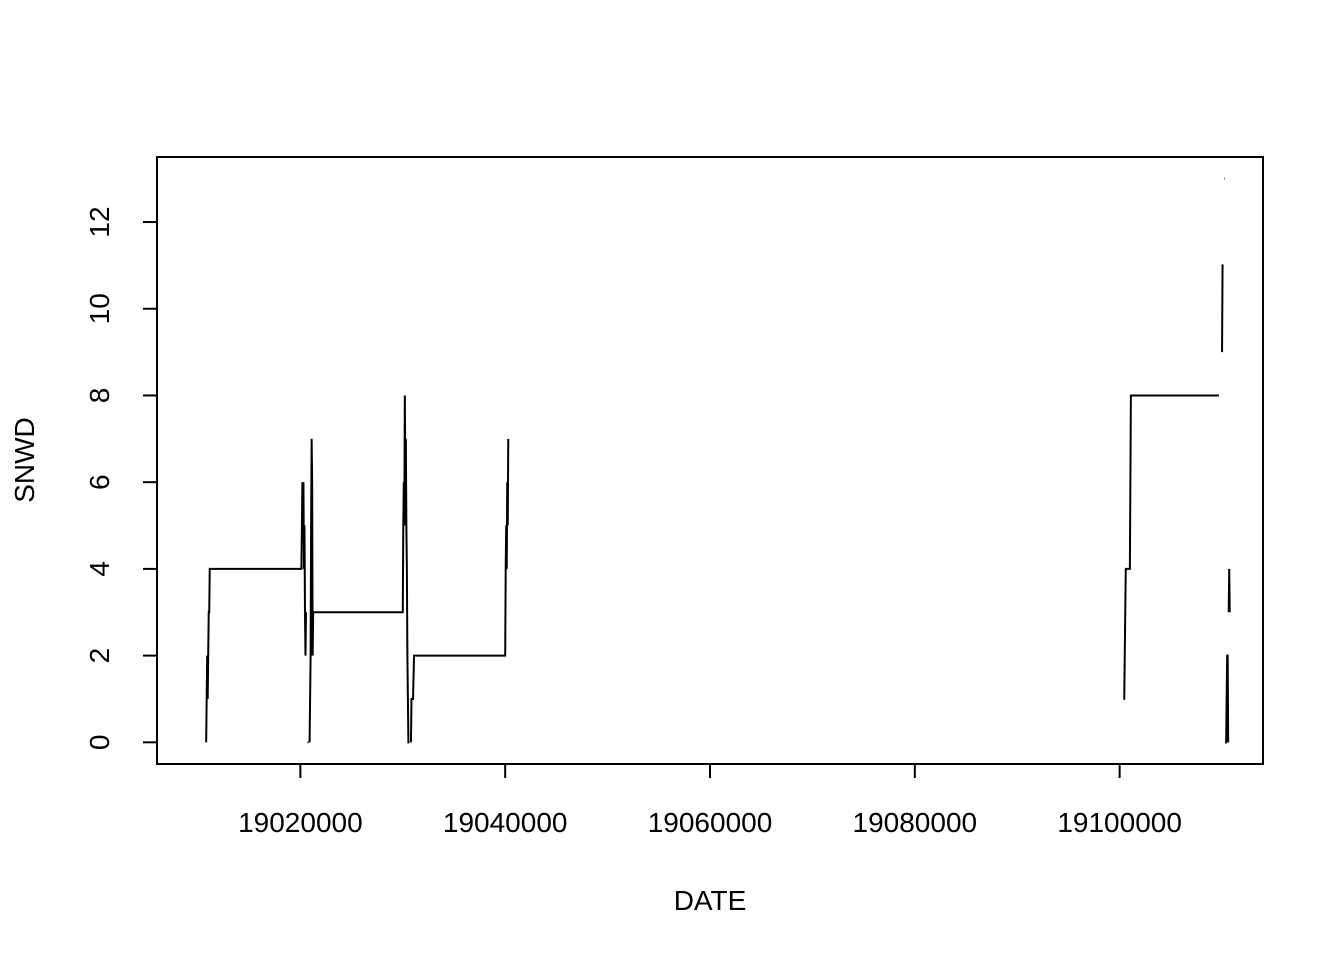 Image resolution: width=1344 pixels, height=960 pixels. I want to click on x-axis: 19020000 19040000 19060000 19080000 19100000, so click(710, 800).